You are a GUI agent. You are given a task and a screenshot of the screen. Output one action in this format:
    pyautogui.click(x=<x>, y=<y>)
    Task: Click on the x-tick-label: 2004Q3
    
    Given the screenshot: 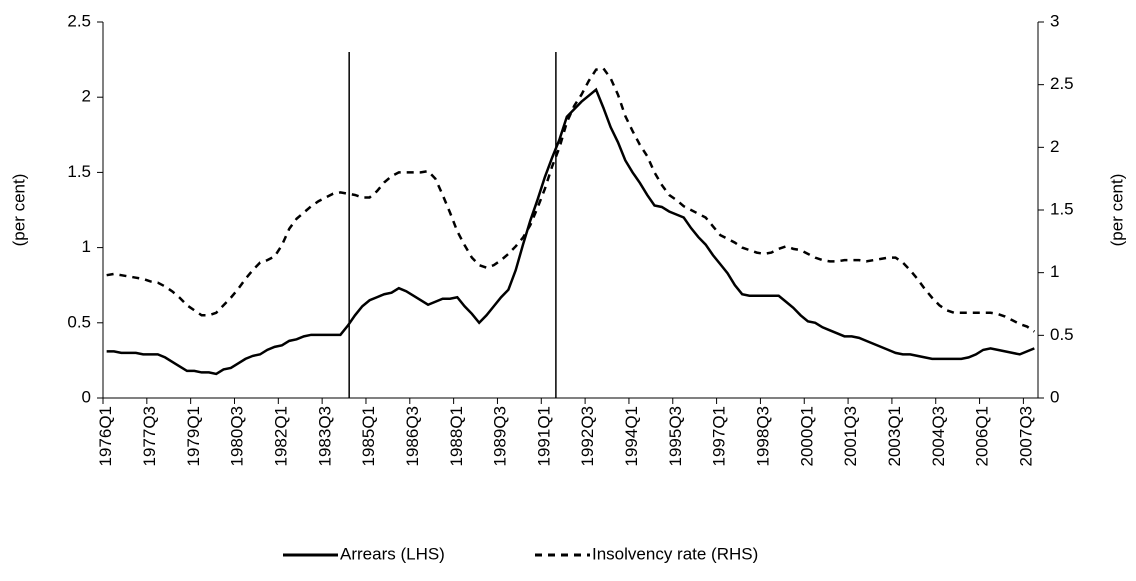 What is the action you would take?
    pyautogui.click(x=938, y=436)
    